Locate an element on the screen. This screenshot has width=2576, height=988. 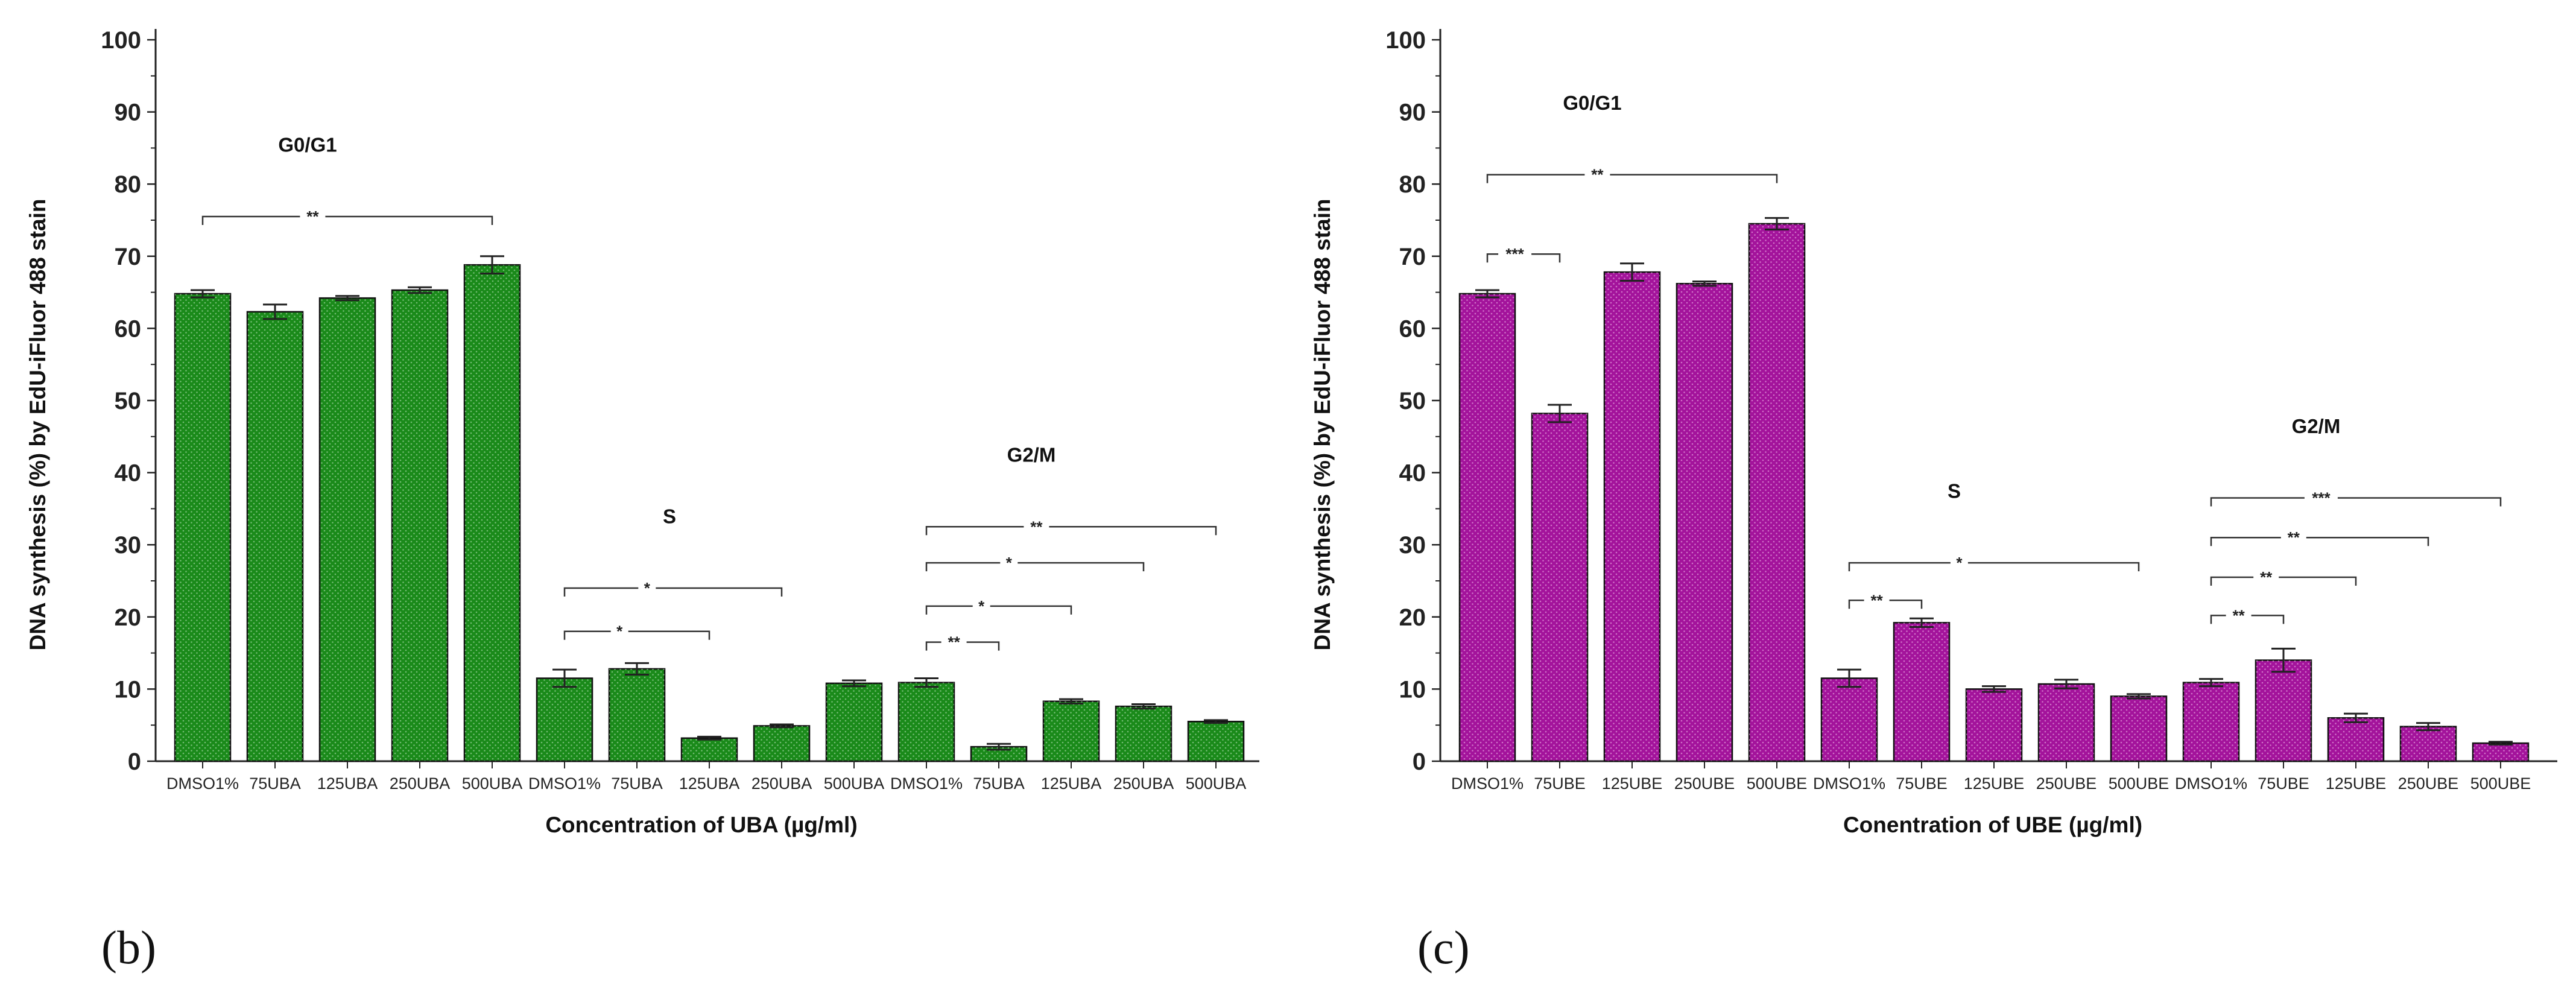
y-tick-label: 100 is located at coordinates (1405, 40).